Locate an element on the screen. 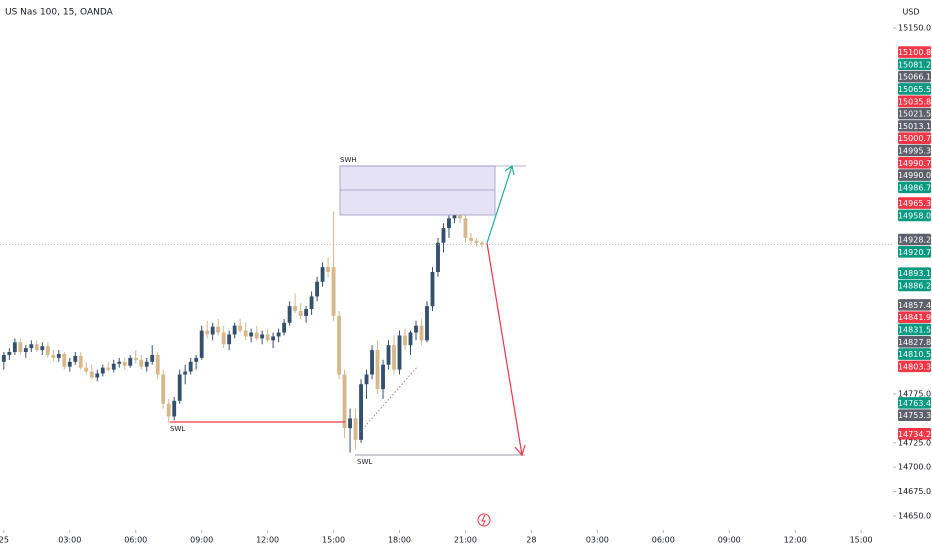  swh-label: SWH is located at coordinates (348, 160).